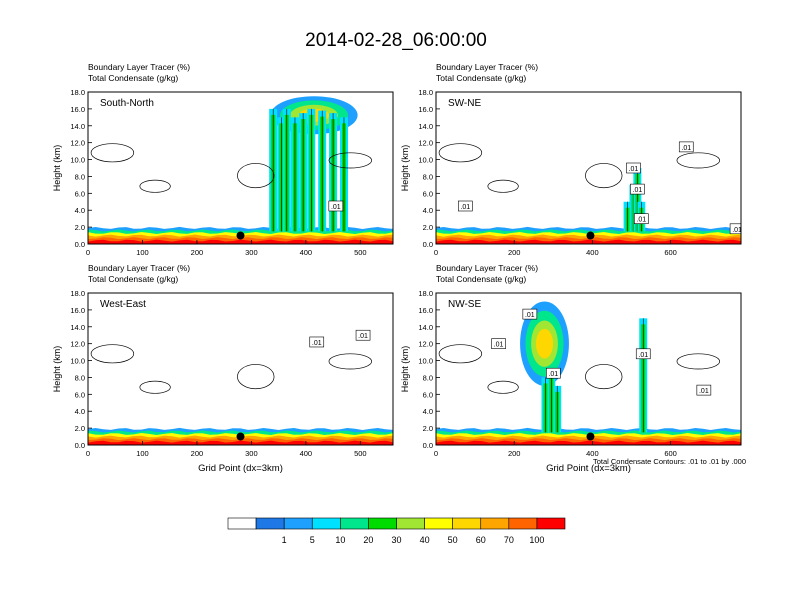 This screenshot has width=792, height=612. Describe the element at coordinates (340, 540) in the screenshot. I see `colorbar-label: 10` at that location.